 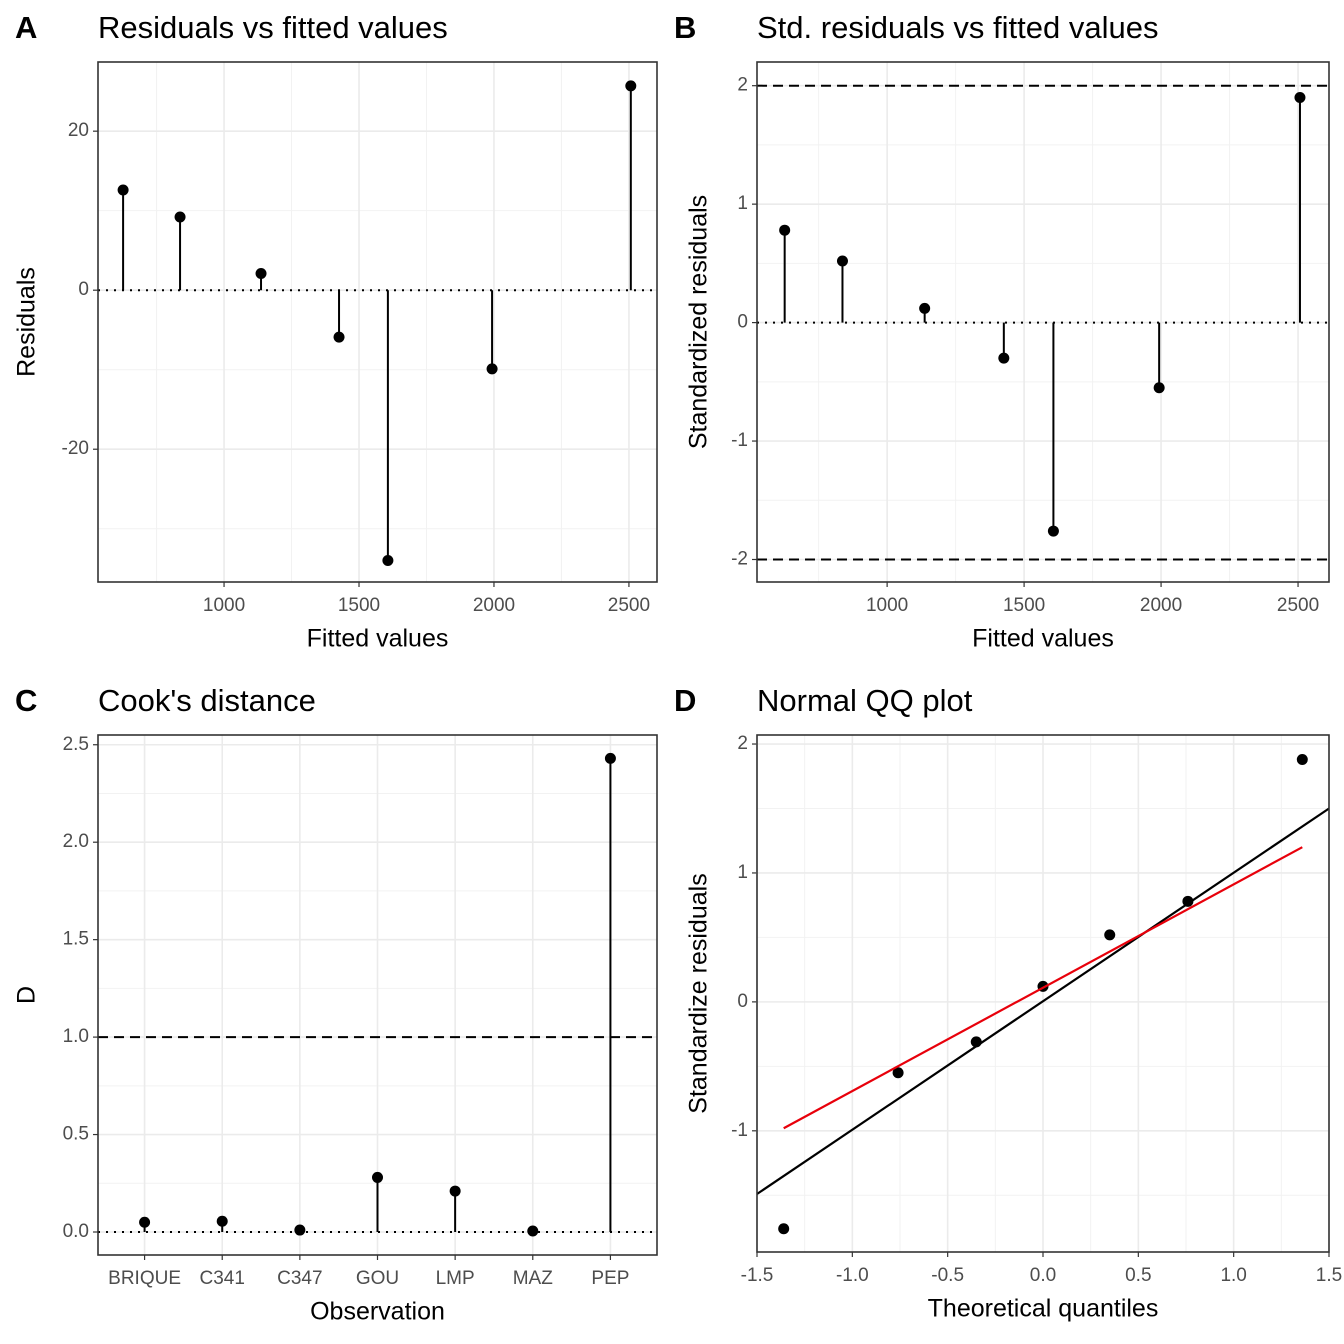 I want to click on x-tick-label: MAZ, so click(x=533, y=1278).